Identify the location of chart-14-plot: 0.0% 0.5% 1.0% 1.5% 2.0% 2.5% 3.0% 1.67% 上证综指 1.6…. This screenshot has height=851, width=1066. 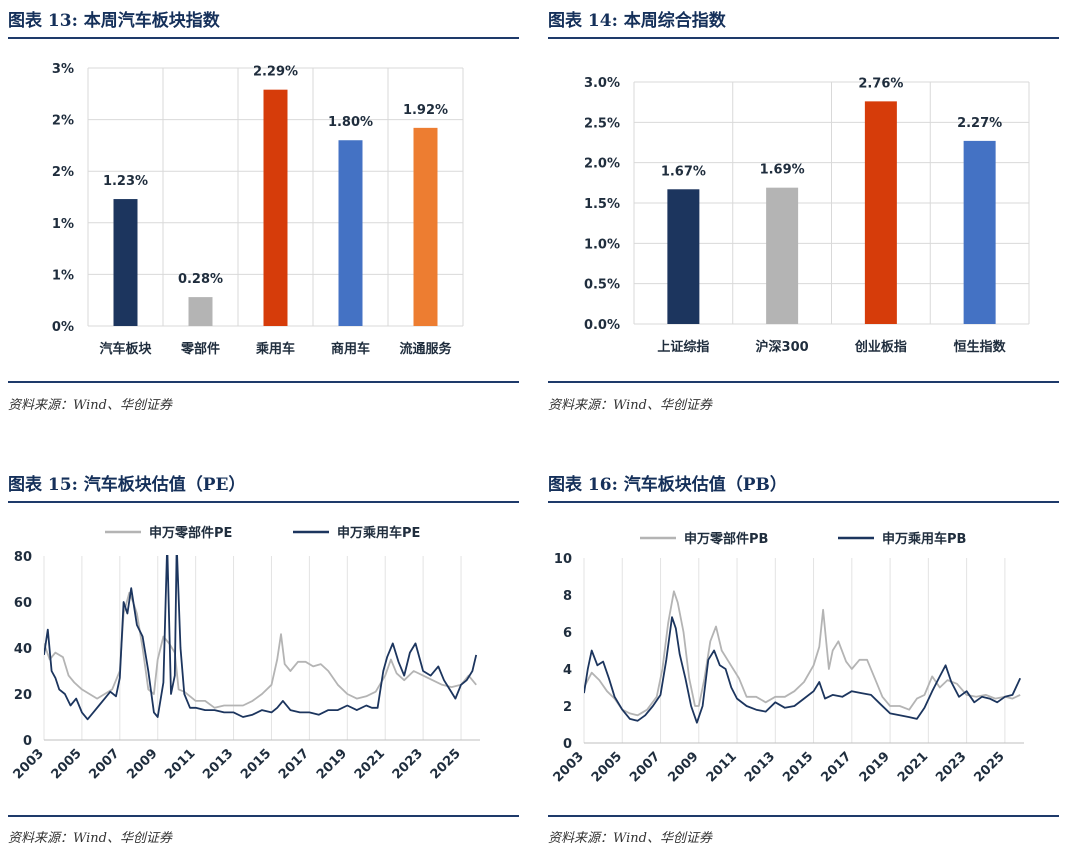
(807, 215).